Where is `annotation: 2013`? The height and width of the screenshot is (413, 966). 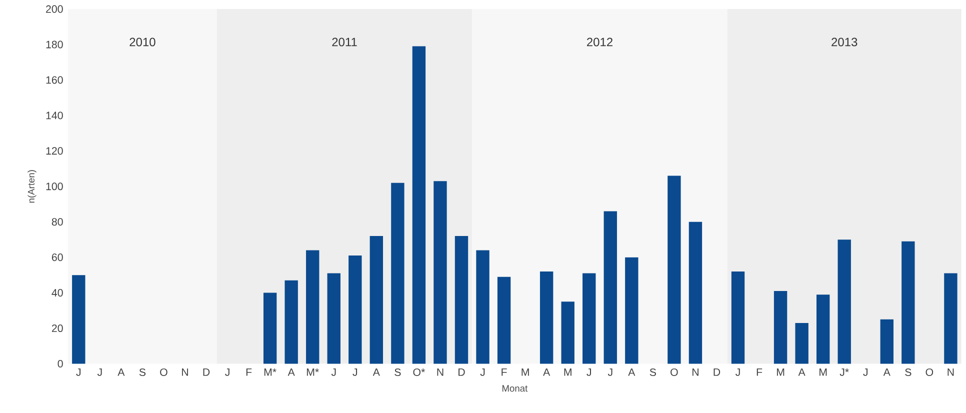 annotation: 2013 is located at coordinates (845, 42).